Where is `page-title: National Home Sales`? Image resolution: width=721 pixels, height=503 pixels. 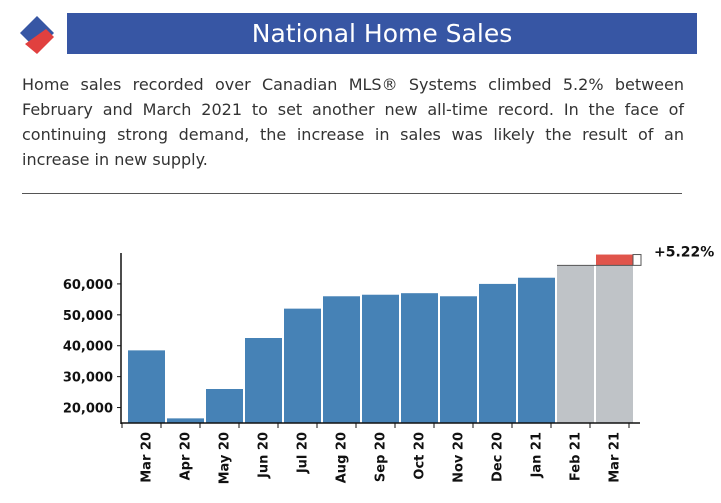
page-title: National Home Sales is located at coordinates (382, 33).